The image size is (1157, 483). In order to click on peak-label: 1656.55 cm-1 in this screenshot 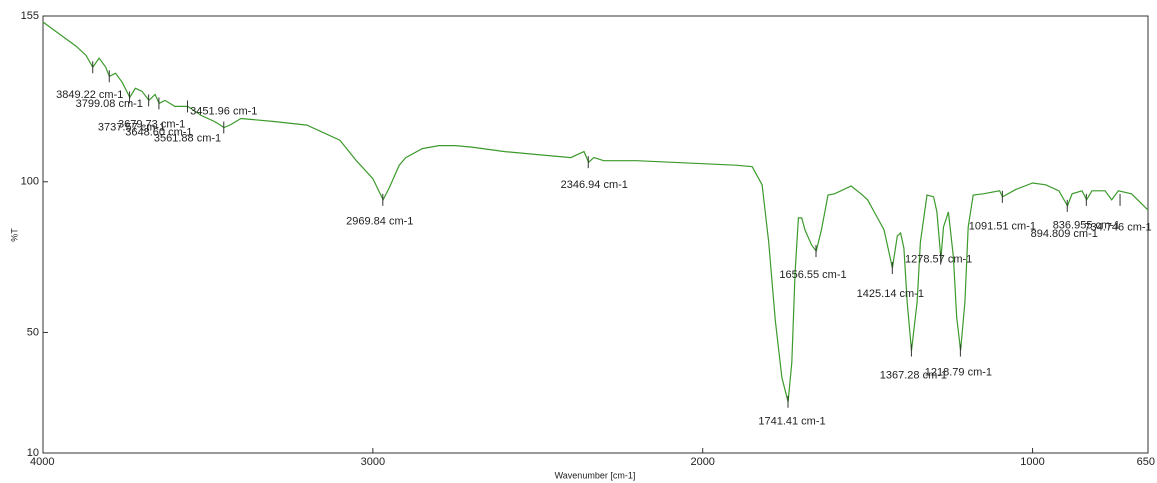, I will do `click(812, 275)`.